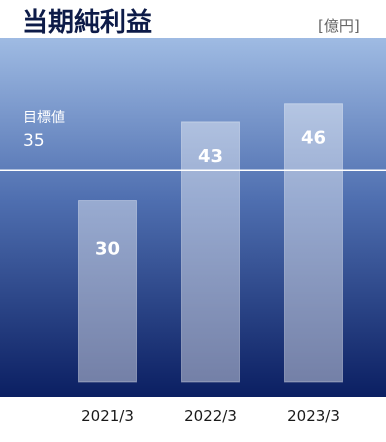 This screenshot has width=386, height=442. Describe the element at coordinates (313, 138) in the screenshot. I see `bar-value-label: 46` at that location.